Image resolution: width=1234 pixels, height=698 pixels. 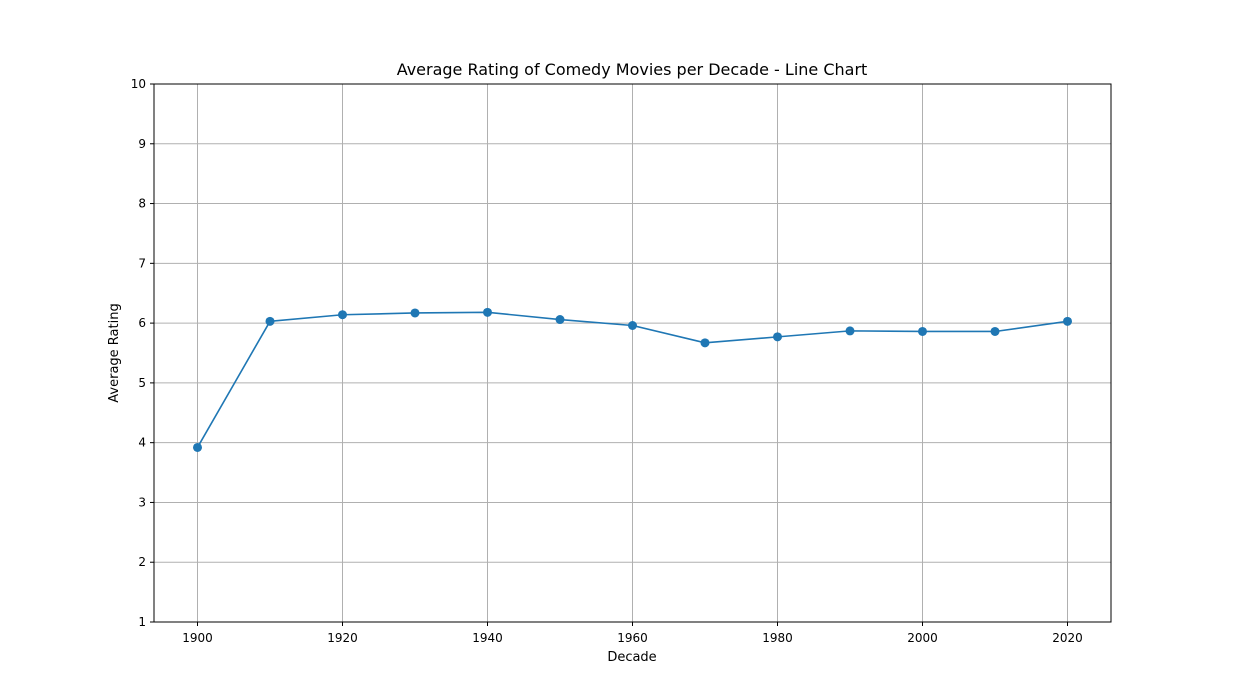 What do you see at coordinates (342, 638) in the screenshot?
I see `x-tick-label: 1920` at bounding box center [342, 638].